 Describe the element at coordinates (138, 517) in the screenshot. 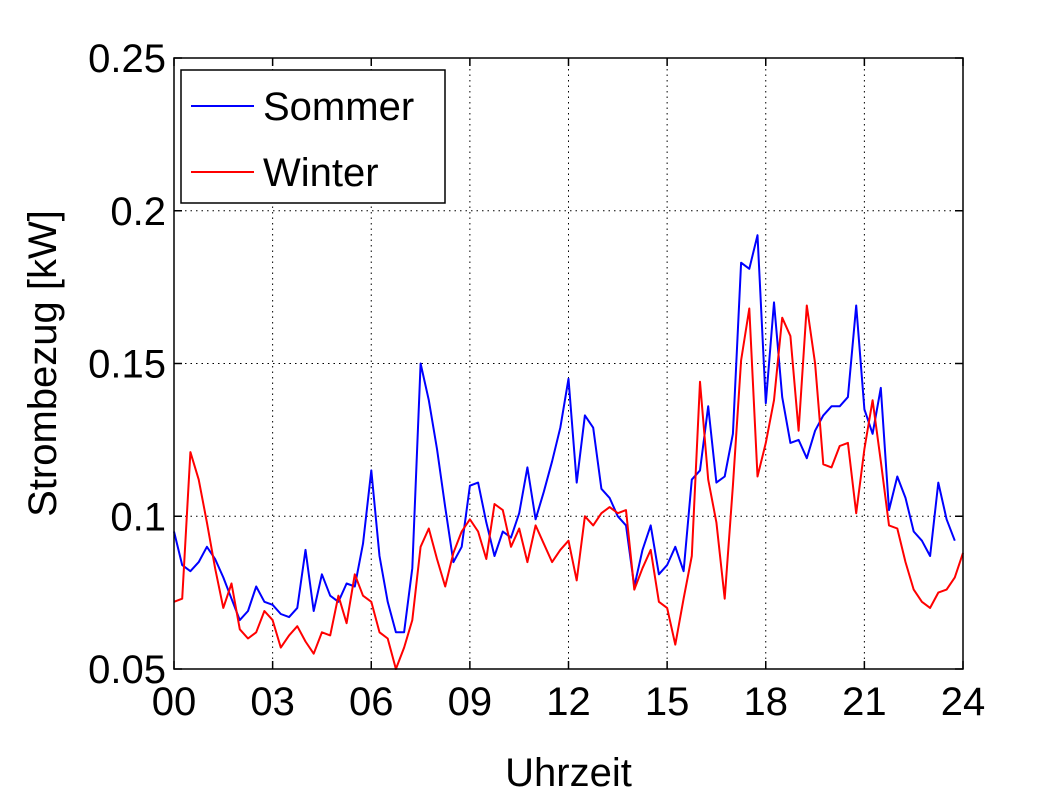

I see `y-tick-label: 0.1` at that location.